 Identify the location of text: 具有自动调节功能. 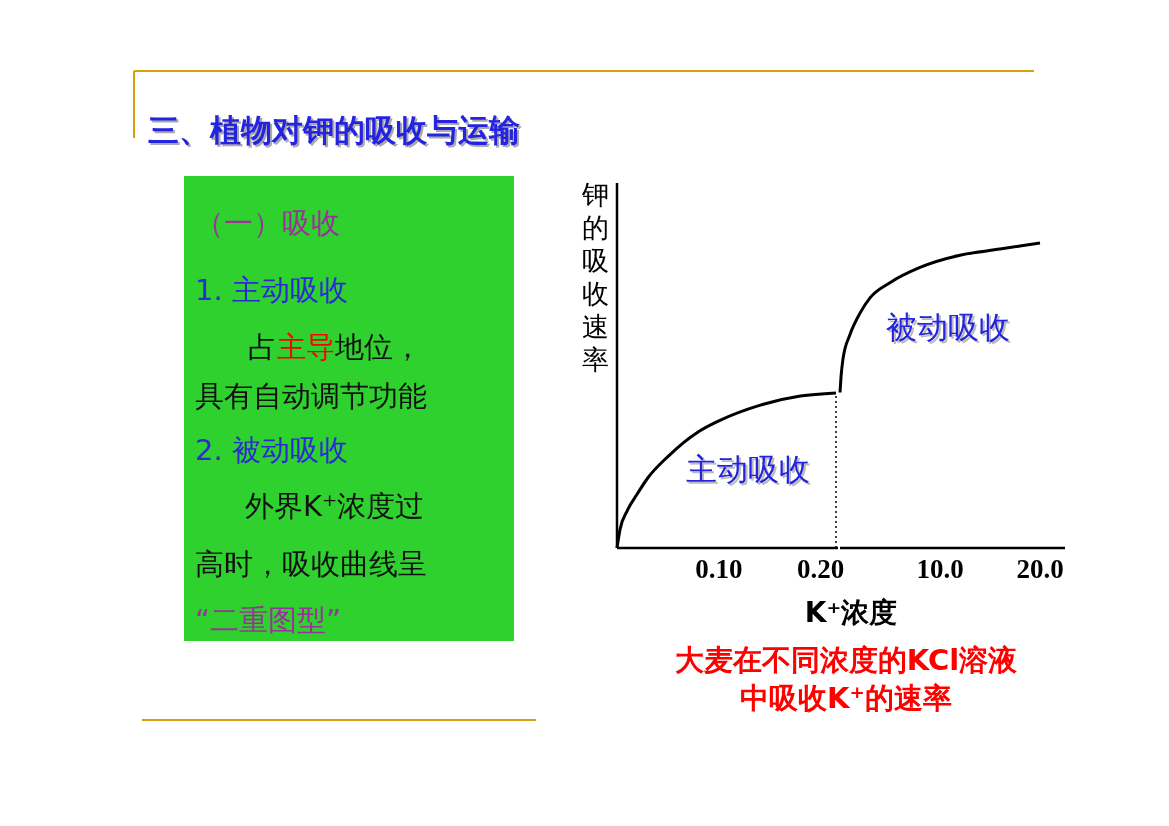
(311, 396).